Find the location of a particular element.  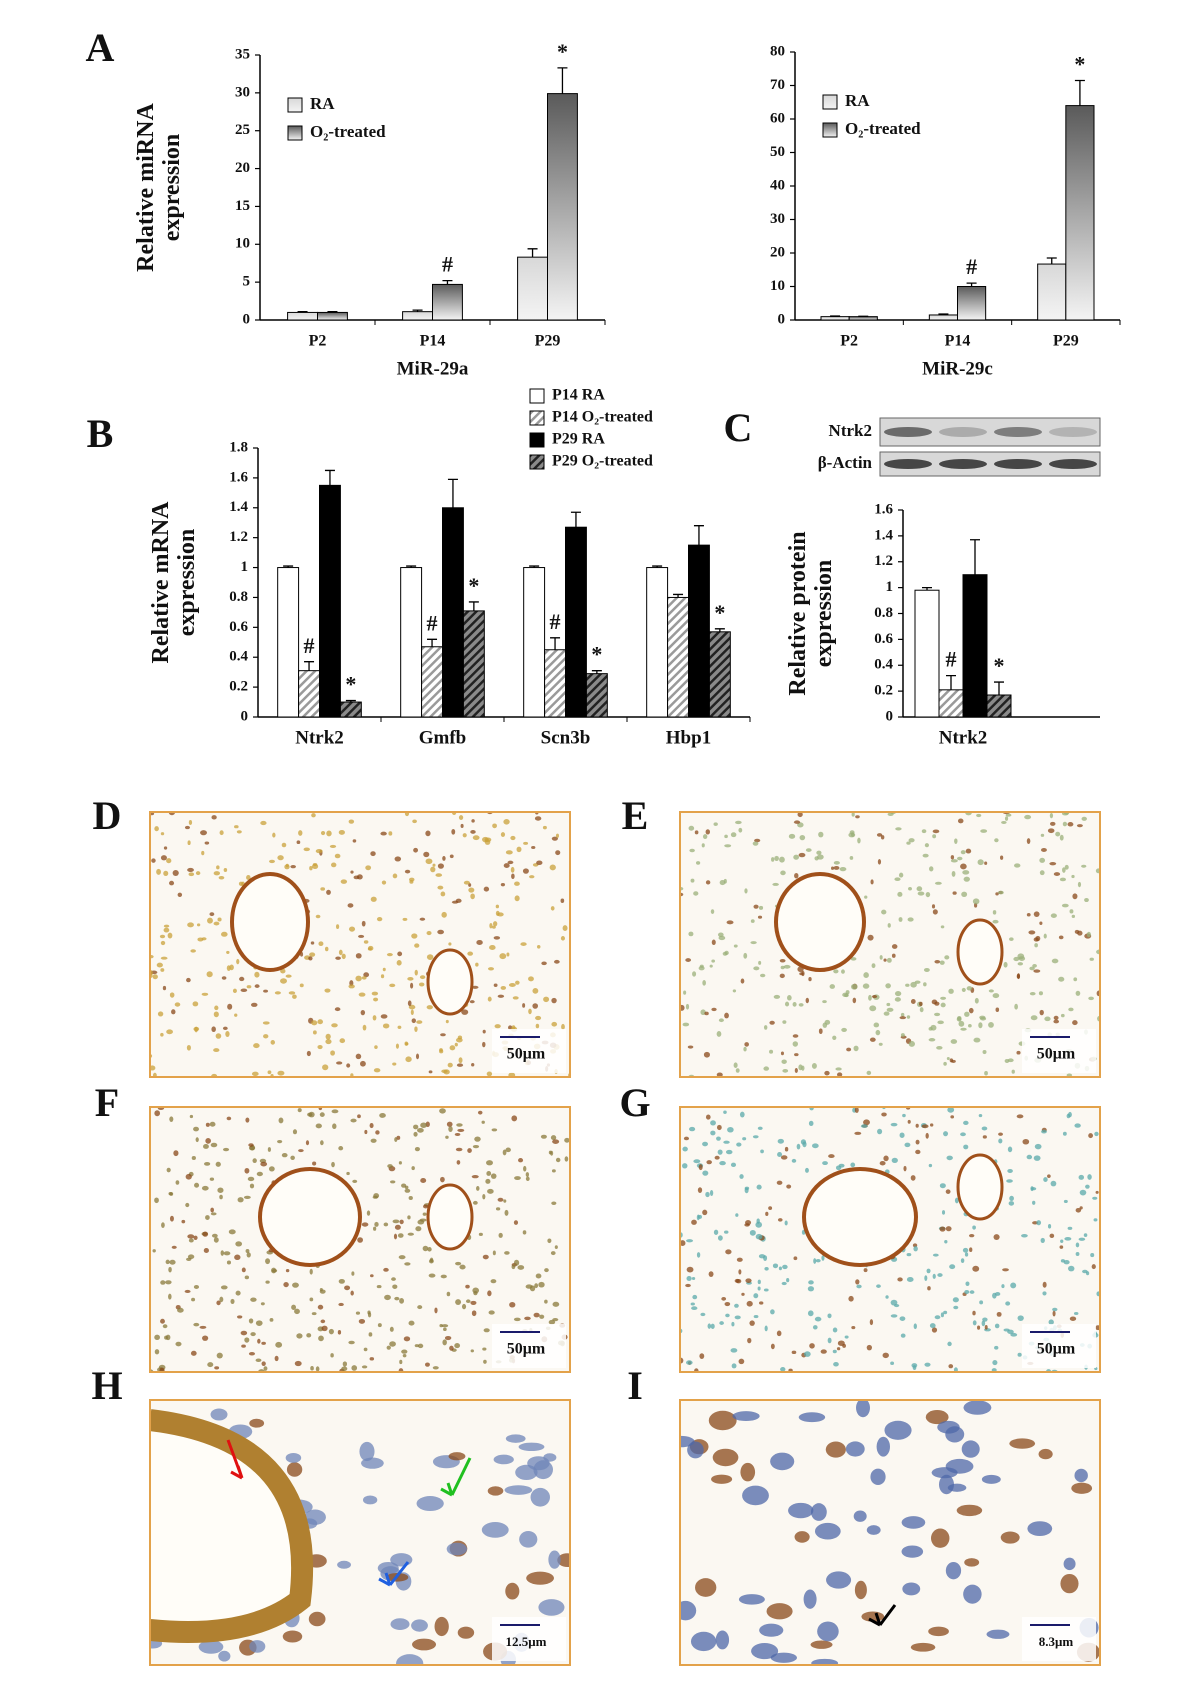

micrograph is located at coordinates (890, 944).